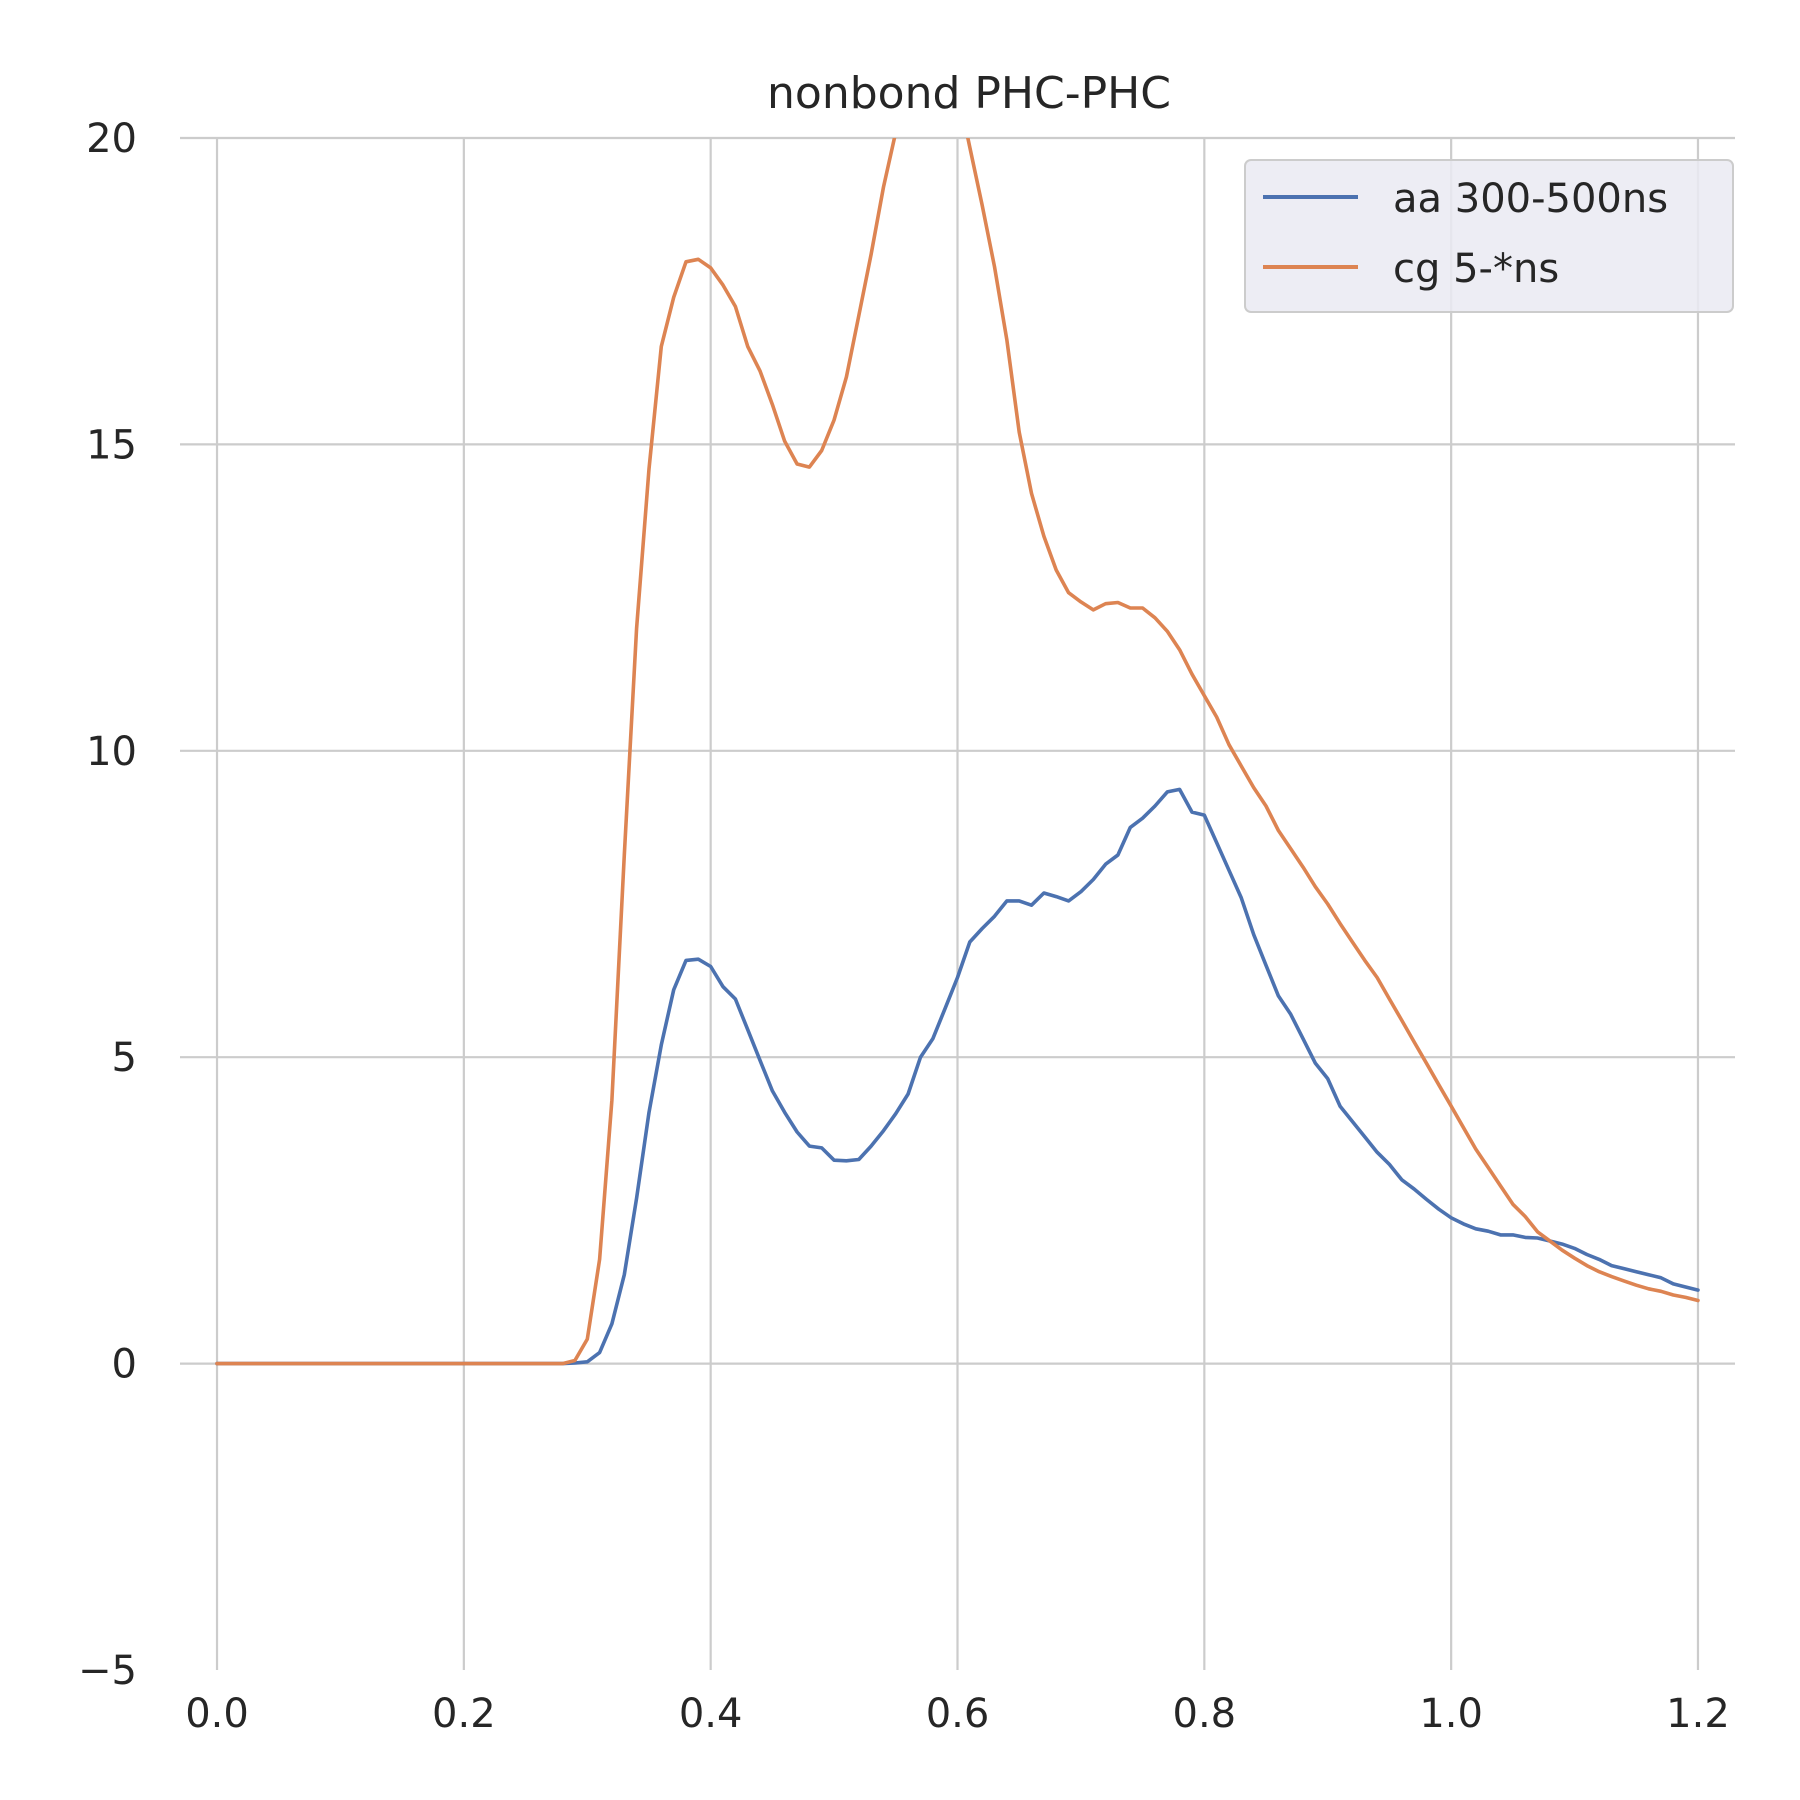  Describe the element at coordinates (1530, 199) in the screenshot. I see `legend-label-aa: aa 300-500ns` at that location.